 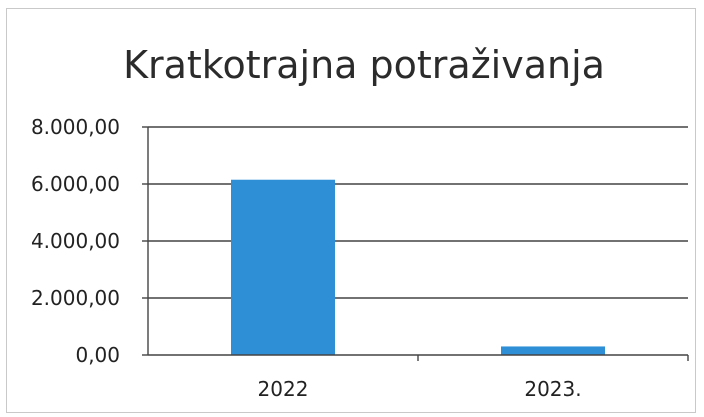 I want to click on x-tick-label: 2023., so click(x=552, y=389).